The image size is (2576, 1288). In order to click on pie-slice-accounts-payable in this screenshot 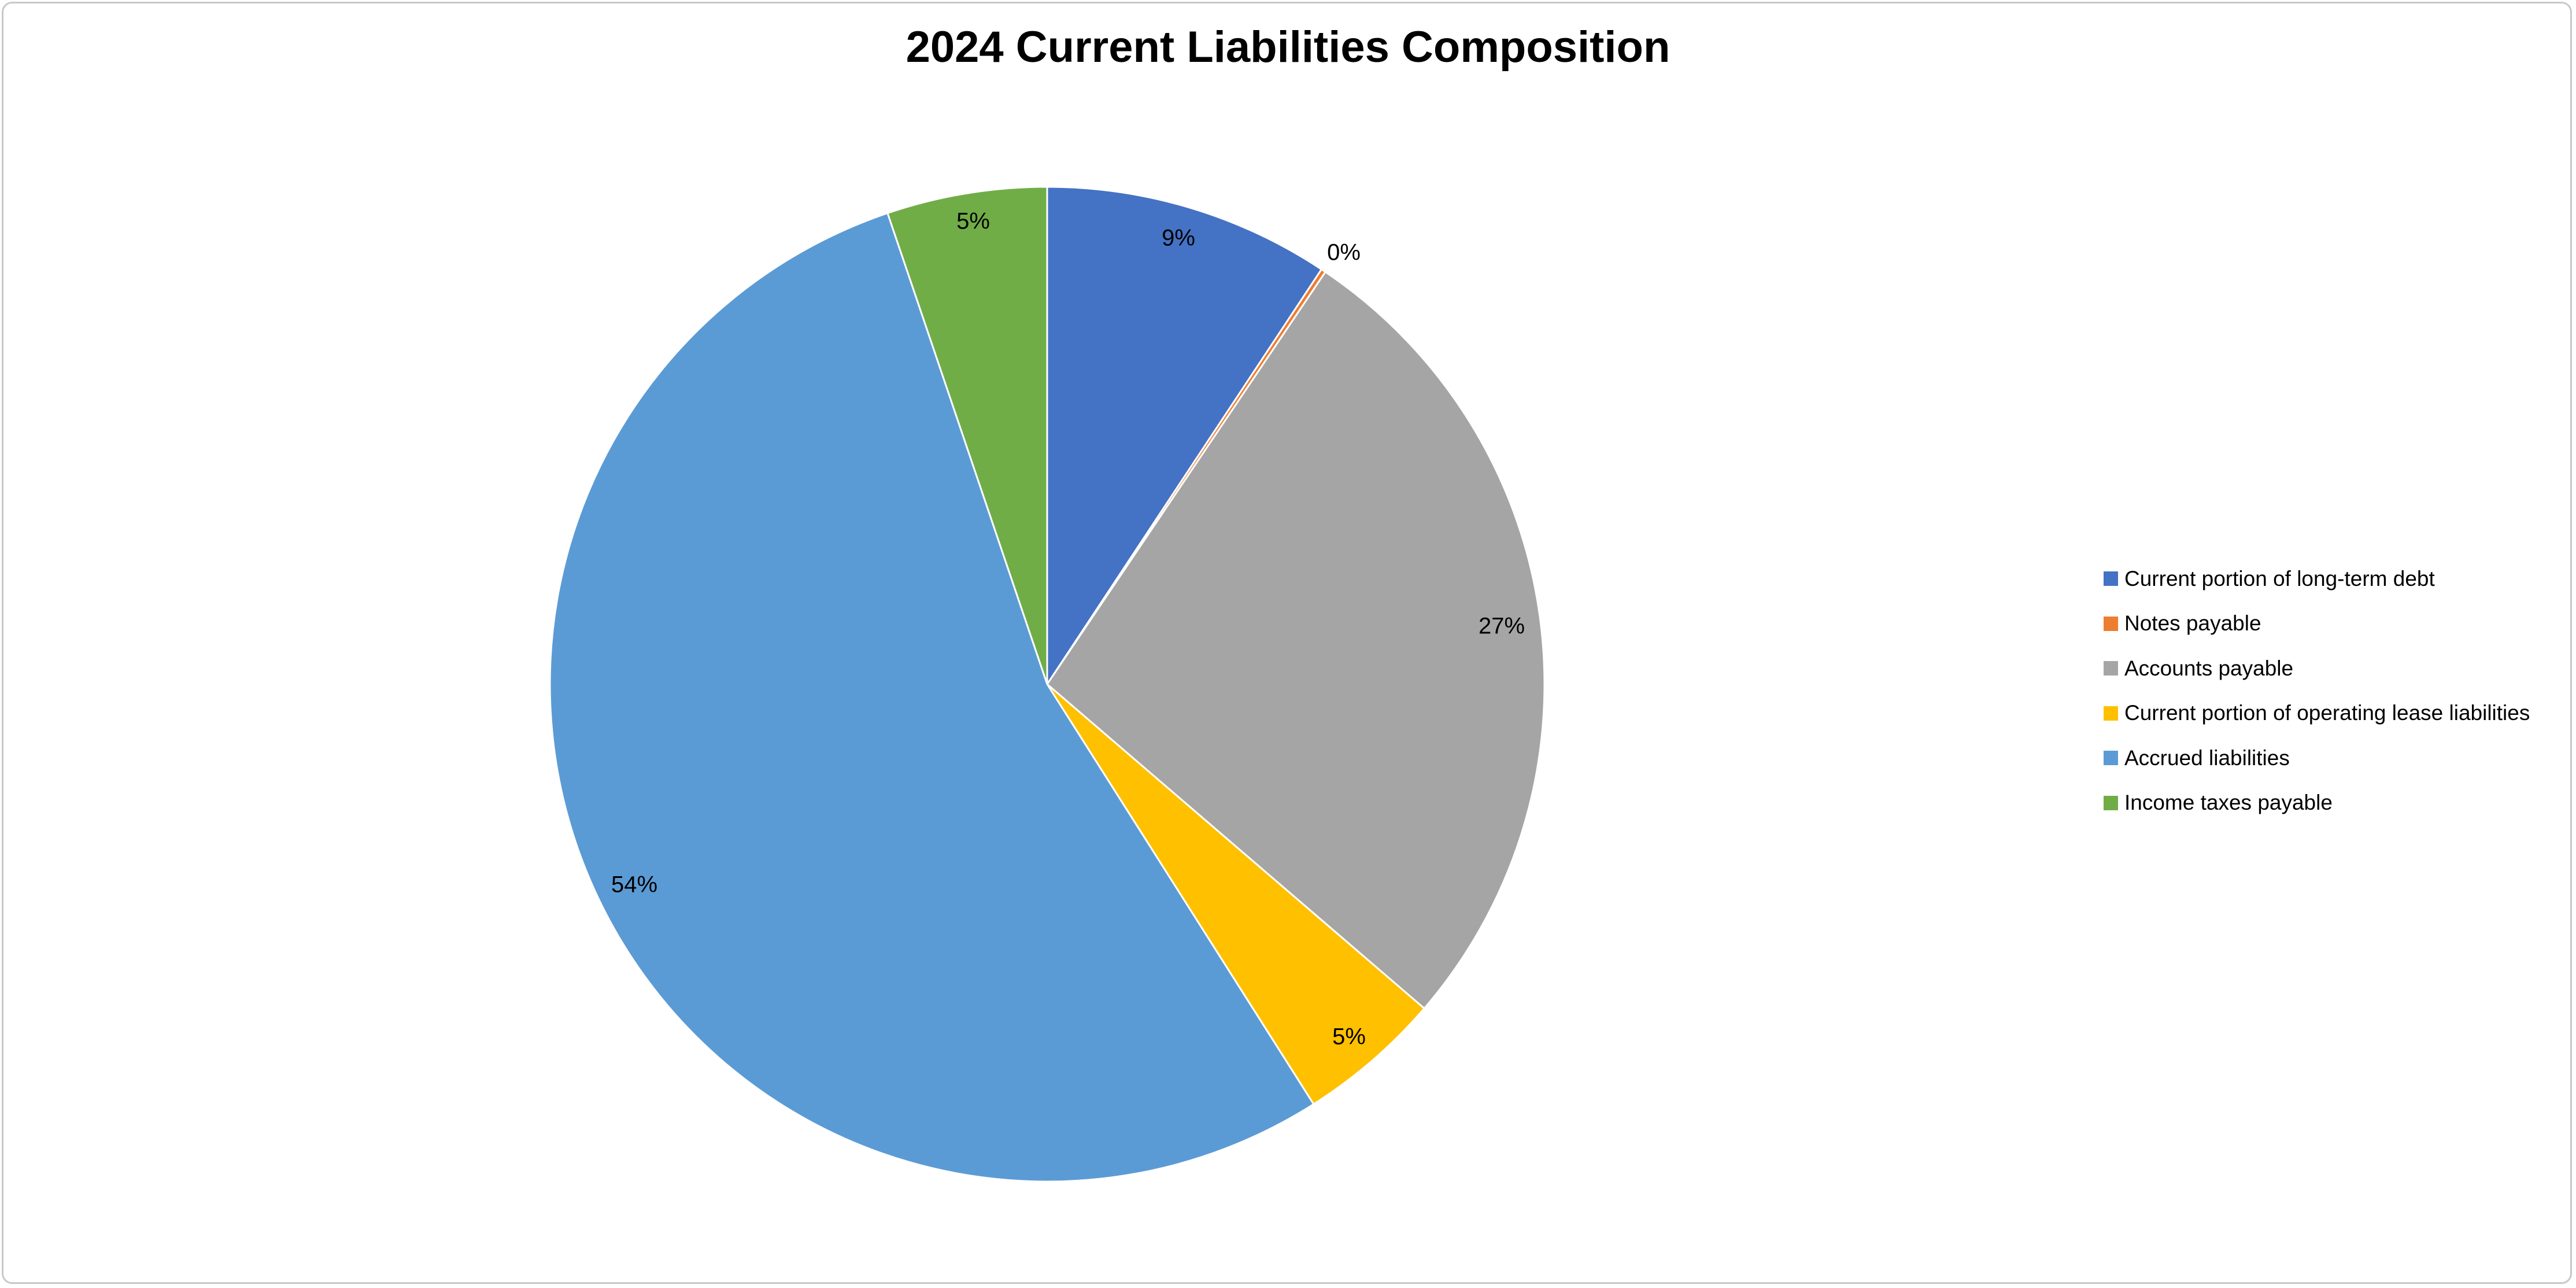, I will do `click(1296, 640)`.